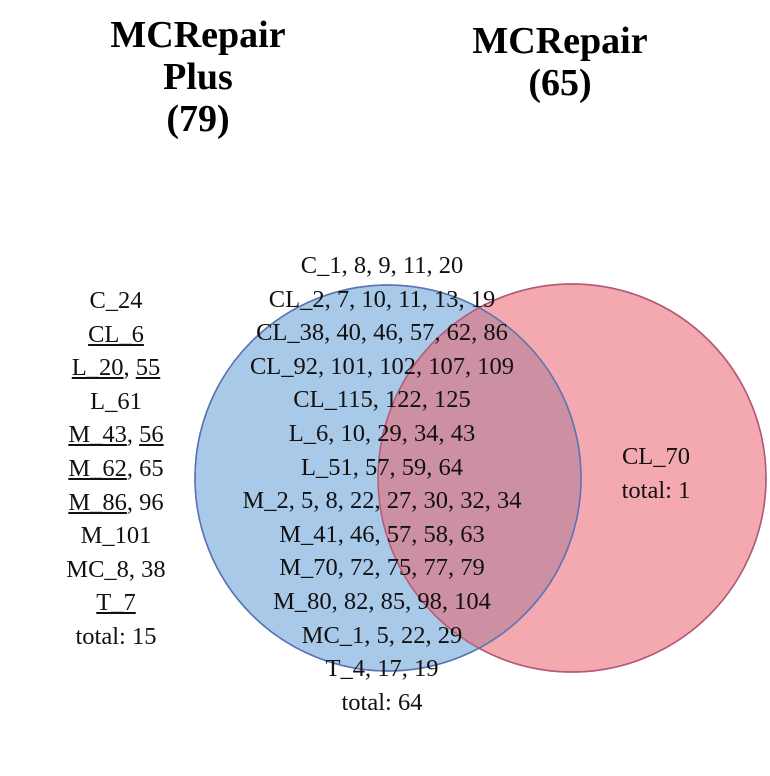 The image size is (770, 776). I want to click on item-label: 56, so click(151, 435).